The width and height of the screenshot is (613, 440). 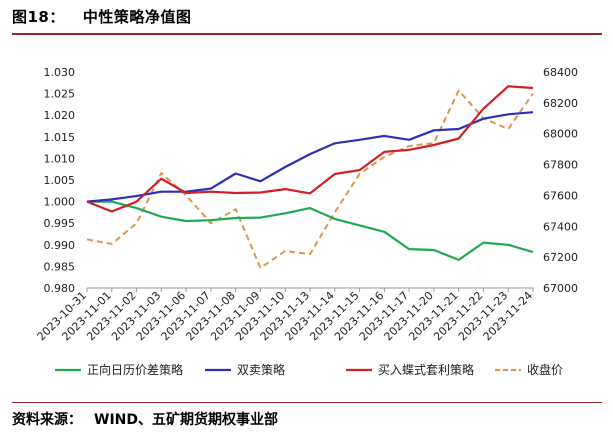 What do you see at coordinates (186, 420) in the screenshot?
I see `source-text: WIND、五矿期货期权事业部` at bounding box center [186, 420].